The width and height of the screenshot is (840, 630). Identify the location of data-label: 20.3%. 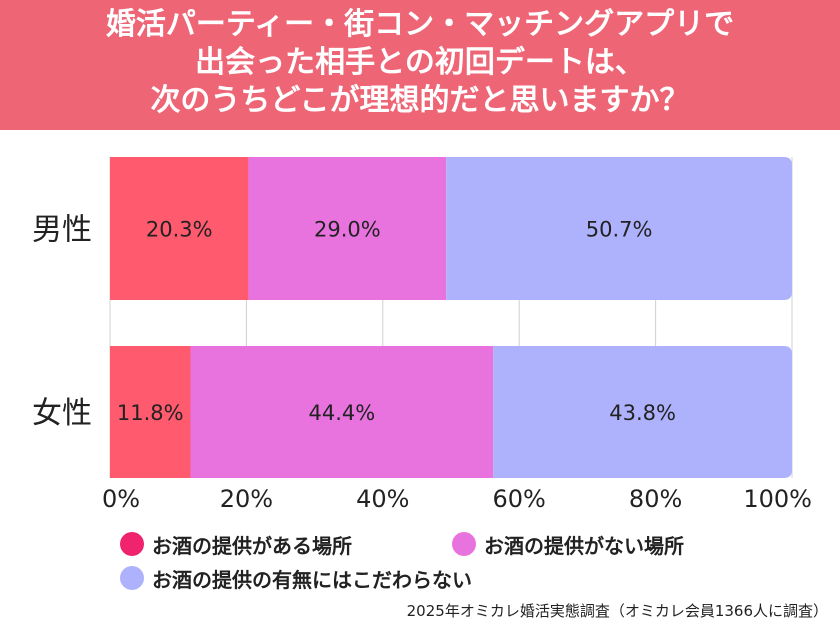
(179, 230).